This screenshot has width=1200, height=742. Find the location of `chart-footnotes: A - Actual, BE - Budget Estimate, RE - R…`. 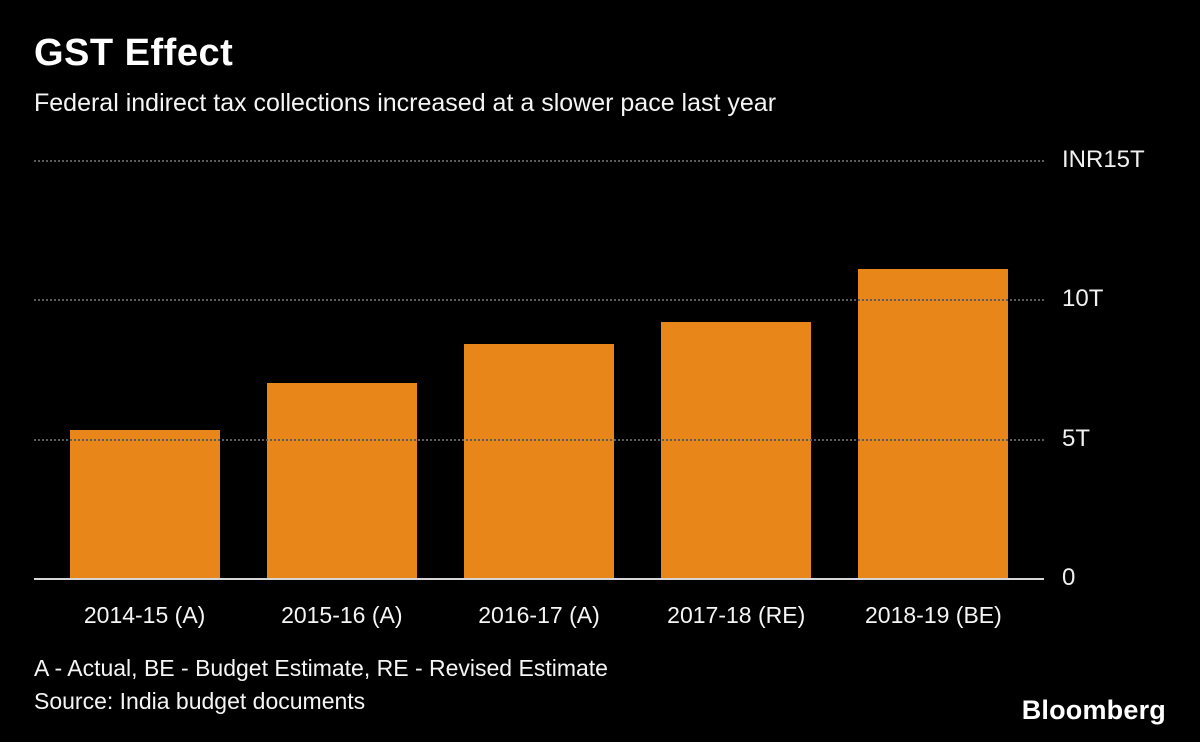

chart-footnotes: A - Actual, BE - Budget Estimate, RE - R… is located at coordinates (600, 685).